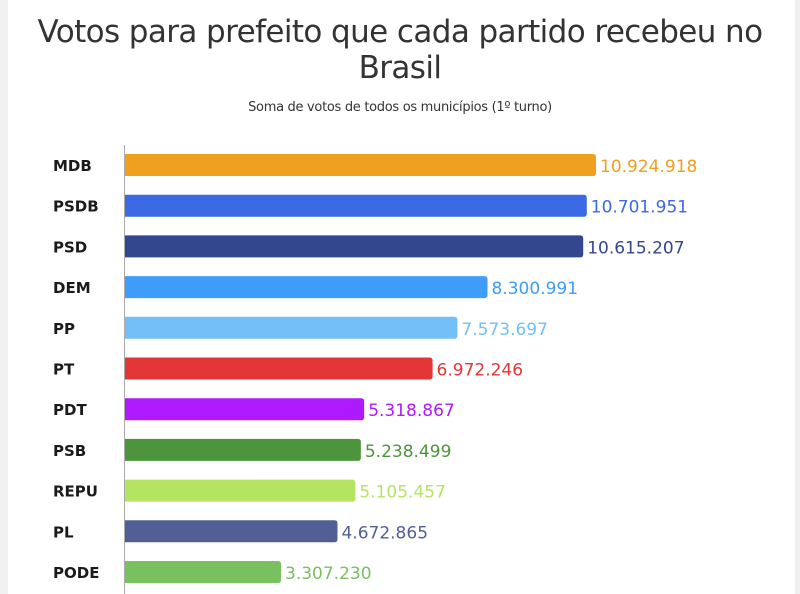 This screenshot has height=594, width=800. I want to click on category-label: DEM, so click(72, 288).